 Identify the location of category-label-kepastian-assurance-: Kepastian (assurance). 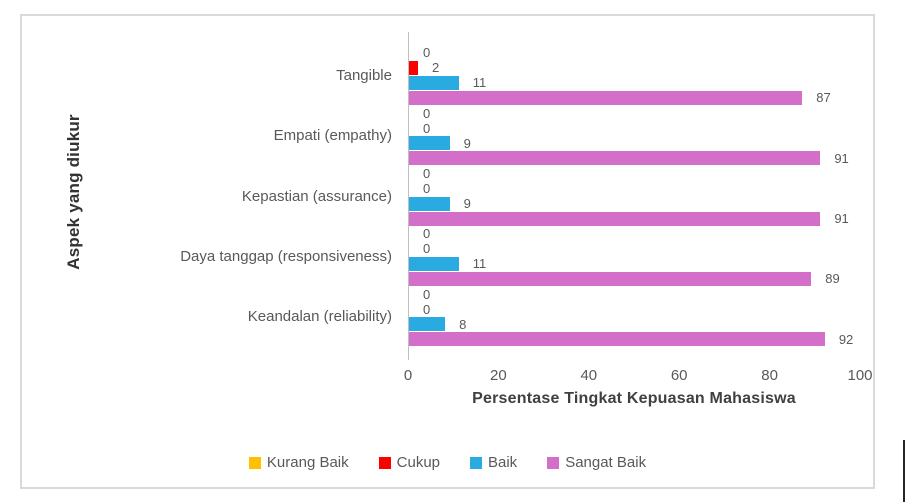
(316, 196).